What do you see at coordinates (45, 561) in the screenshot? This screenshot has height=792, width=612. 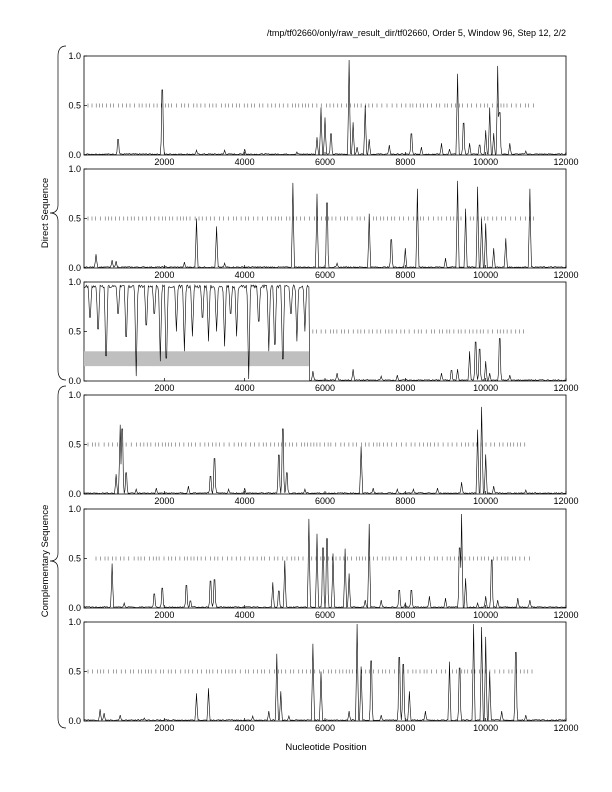 I see `complementary-group-label: Complementary Sequence` at bounding box center [45, 561].